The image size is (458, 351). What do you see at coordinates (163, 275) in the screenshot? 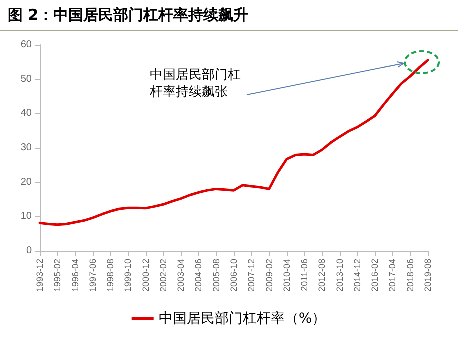
I see `x-tick-label: 2002-02` at bounding box center [163, 275].